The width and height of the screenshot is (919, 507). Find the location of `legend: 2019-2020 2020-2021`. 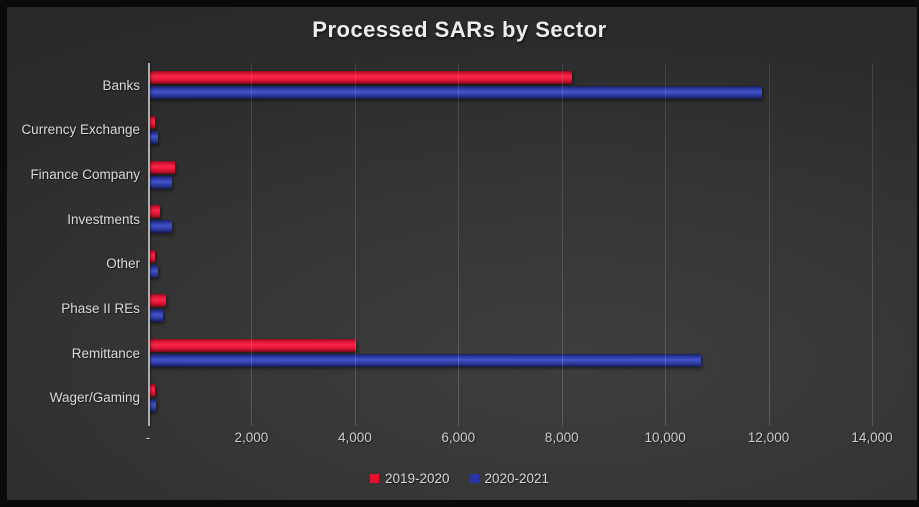

legend: 2019-2020 2020-2021 is located at coordinates (459, 478).